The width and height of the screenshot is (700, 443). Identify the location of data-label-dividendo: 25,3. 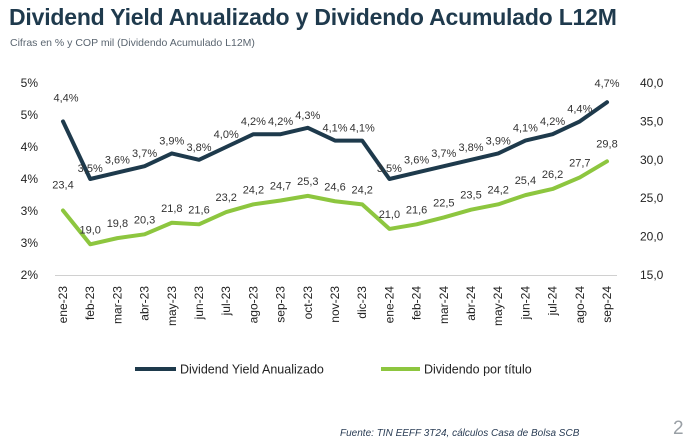
(307, 182).